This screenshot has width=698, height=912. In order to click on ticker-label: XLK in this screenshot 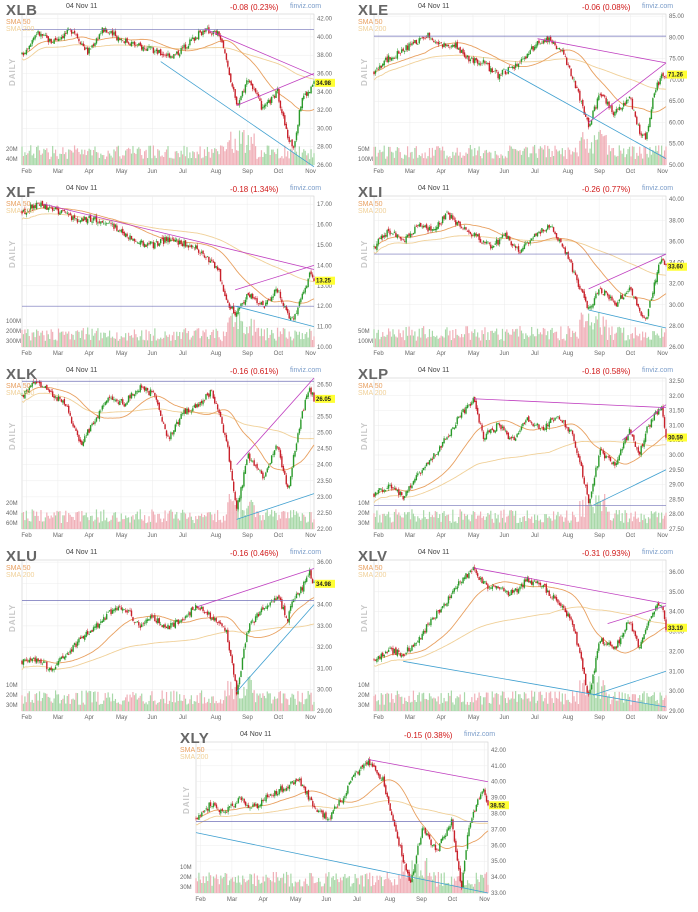, I will do `click(22, 374)`.